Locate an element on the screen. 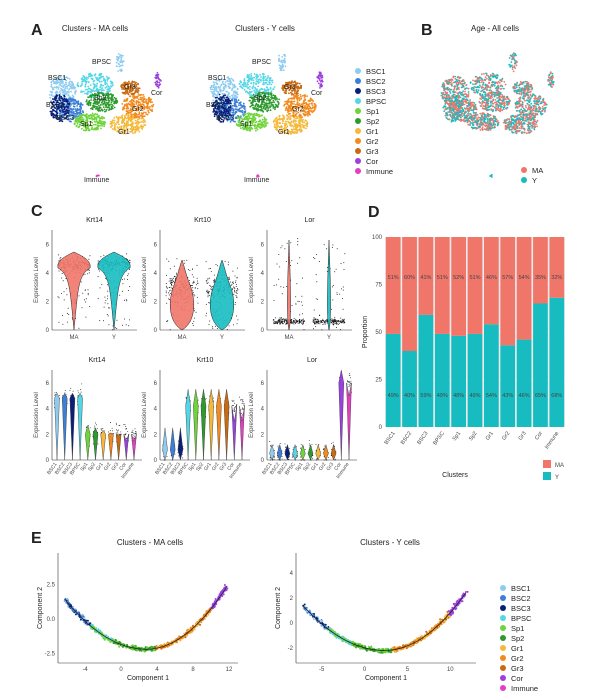 The height and width of the screenshot is (700, 590). immune-label: Immune is located at coordinates (96, 180).